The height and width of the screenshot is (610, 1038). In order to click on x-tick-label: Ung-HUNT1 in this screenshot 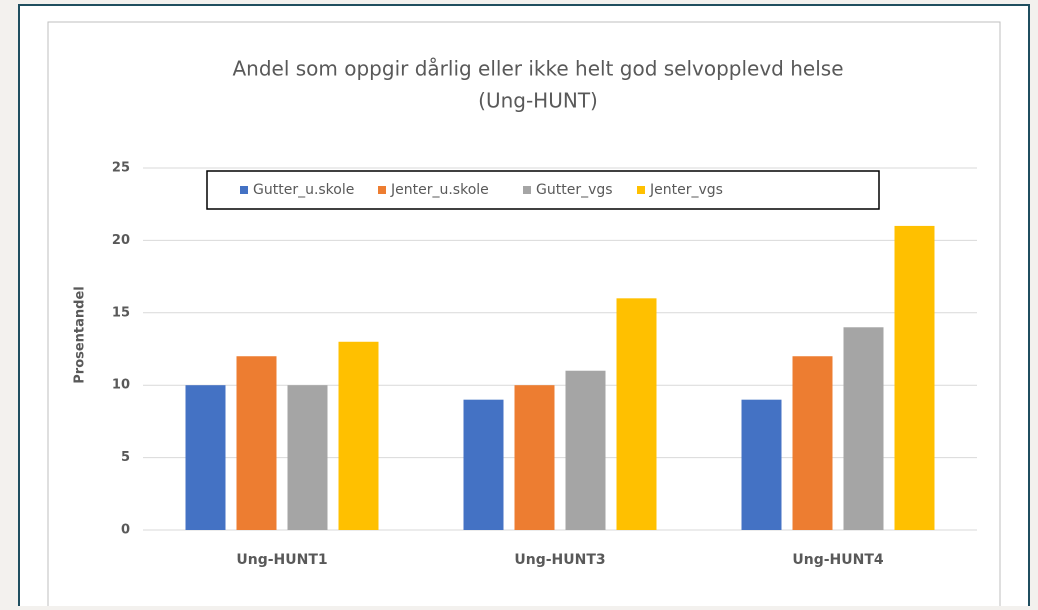, I will do `click(281, 560)`.